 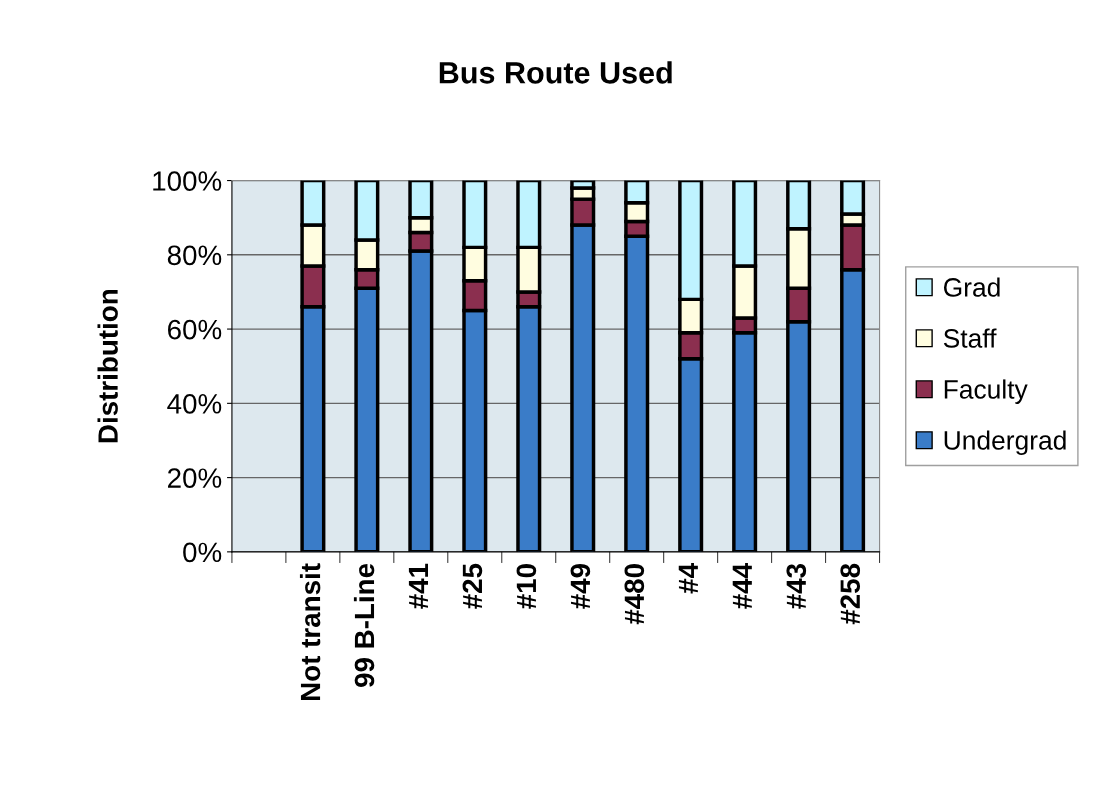 I want to click on x-tick-label: #49, so click(x=580, y=586).